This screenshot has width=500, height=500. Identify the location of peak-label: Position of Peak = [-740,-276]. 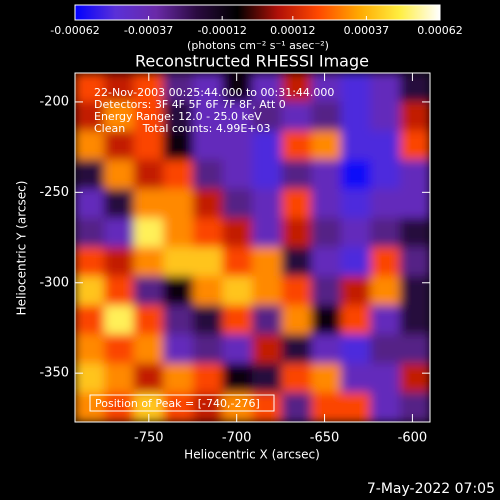
(177, 403).